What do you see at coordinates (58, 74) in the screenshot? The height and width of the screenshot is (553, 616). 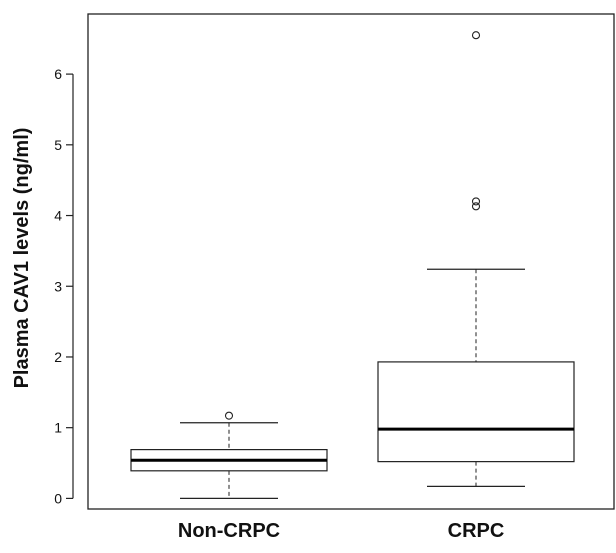 I see `y-tick-label: 6` at bounding box center [58, 74].